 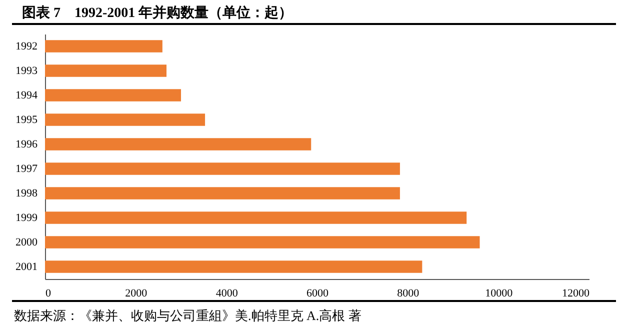 What do you see at coordinates (27, 168) in the screenshot?
I see `y-tick-label: 1997` at bounding box center [27, 168].